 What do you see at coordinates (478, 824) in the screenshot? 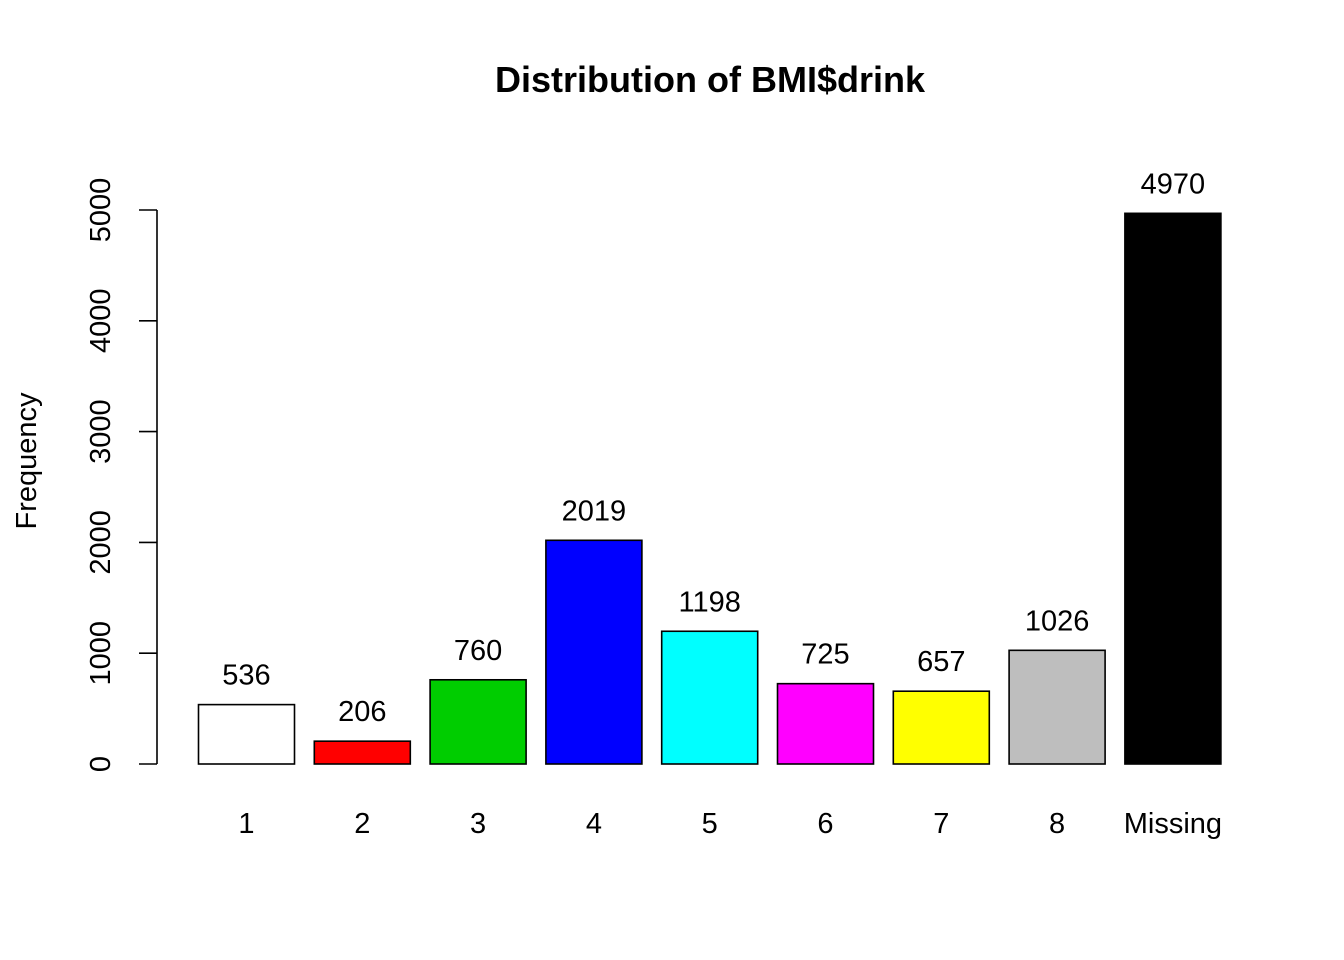
I see `x-category-label: 3` at bounding box center [478, 824].